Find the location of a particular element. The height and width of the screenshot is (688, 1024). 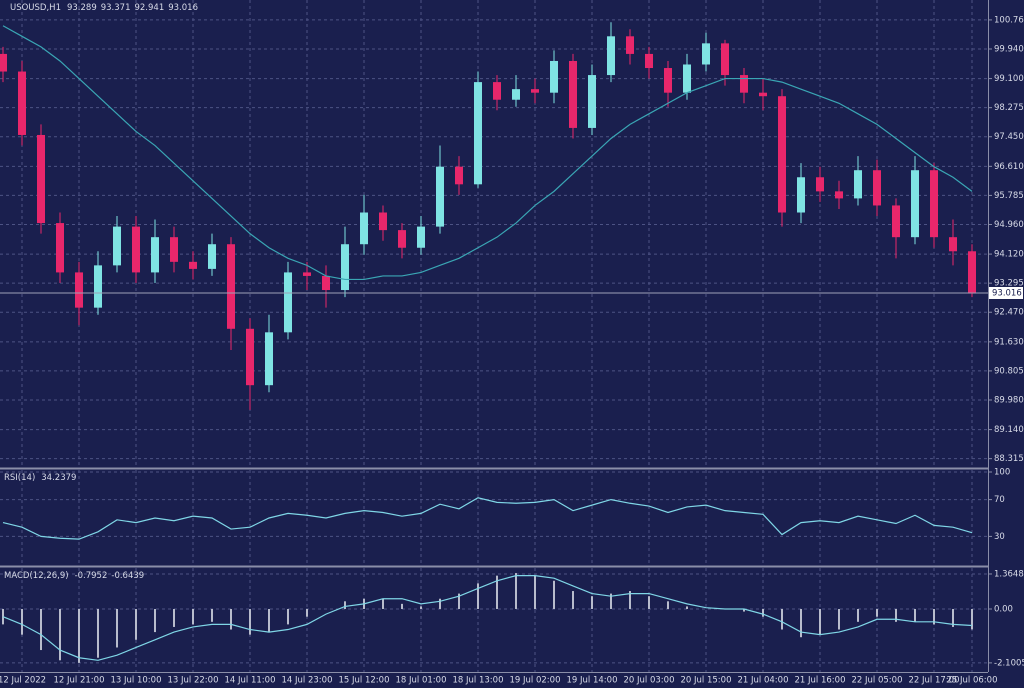

indicator-title: MACD(12,26,9) is located at coordinates (36, 576).